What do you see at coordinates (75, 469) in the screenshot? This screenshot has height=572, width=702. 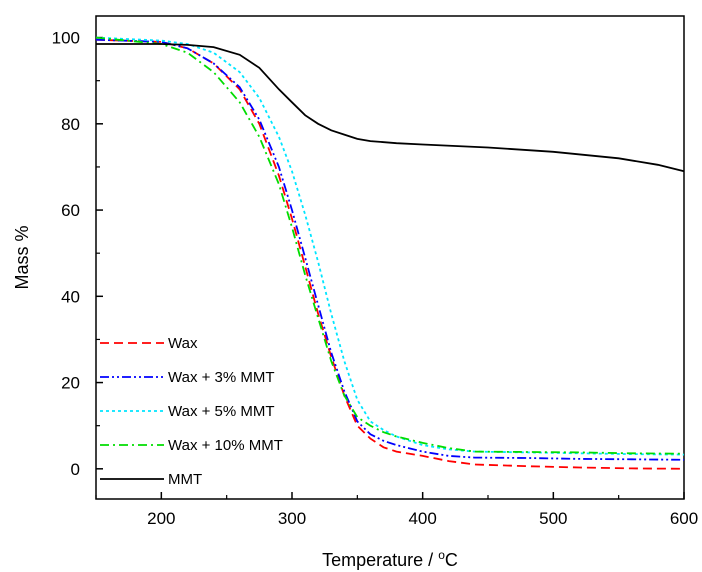 I see `y-tick-label: 0` at bounding box center [75, 469].